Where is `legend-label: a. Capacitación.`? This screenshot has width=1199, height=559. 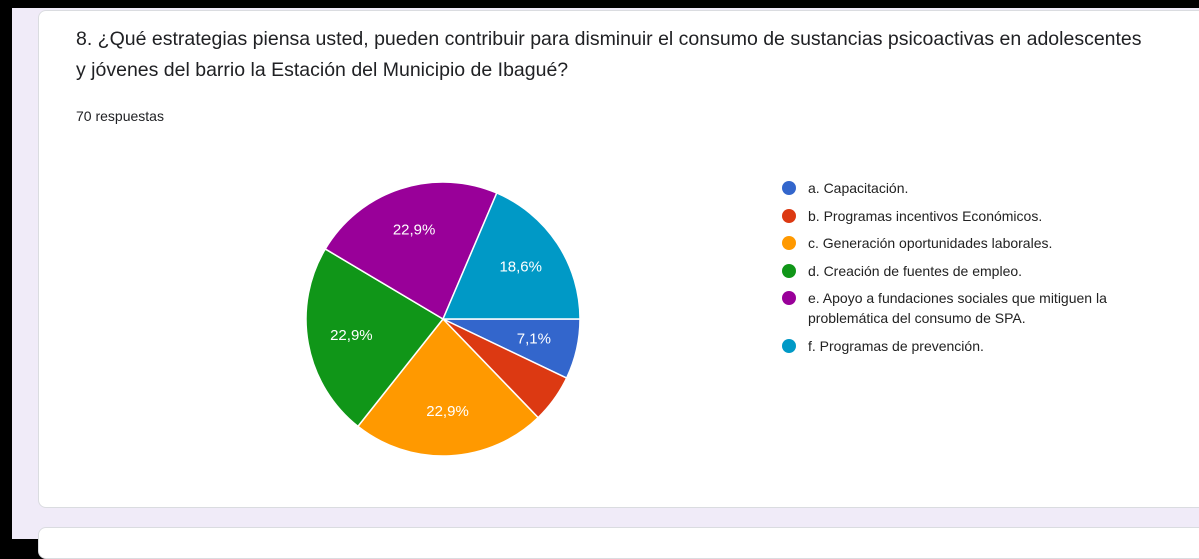
legend-label: a. Capacitación. is located at coordinates (858, 188).